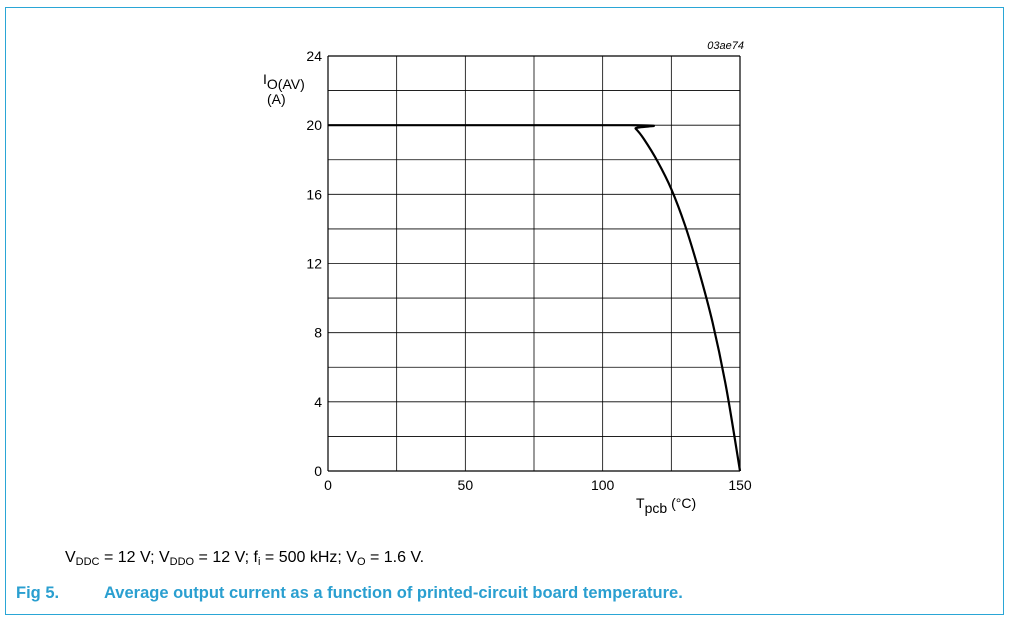 The image size is (1012, 623). I want to click on x-tick-label: 50, so click(466, 485).